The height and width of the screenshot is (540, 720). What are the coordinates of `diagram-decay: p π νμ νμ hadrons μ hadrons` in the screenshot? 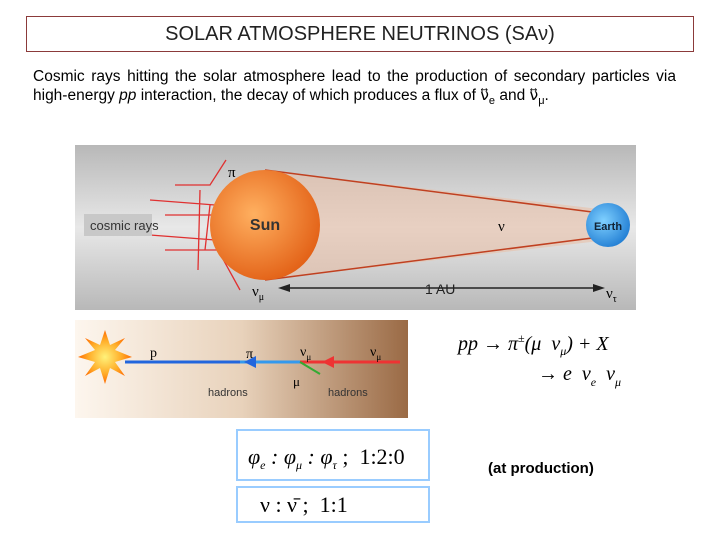 It's located at (241, 369).